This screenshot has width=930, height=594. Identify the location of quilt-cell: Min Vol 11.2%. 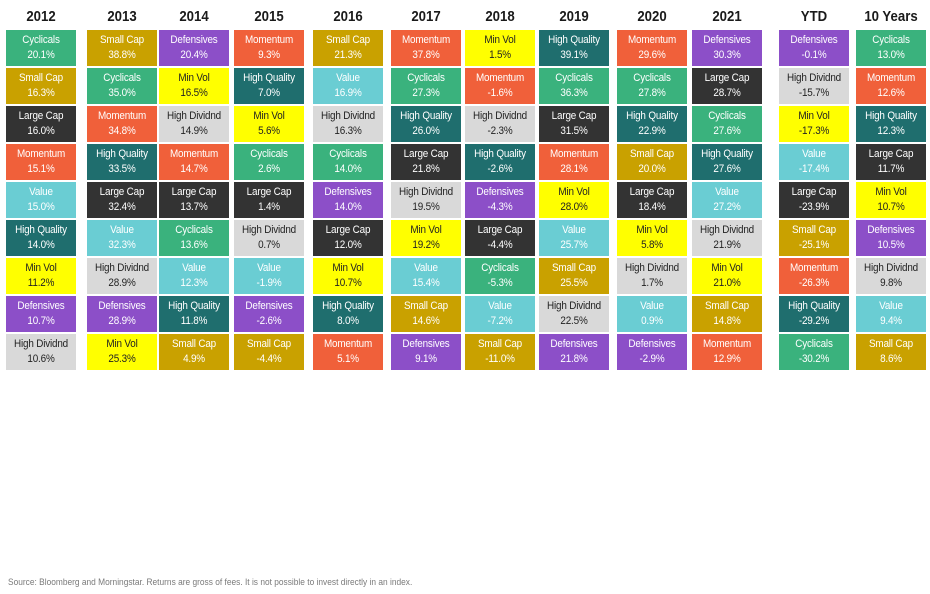
(41, 276).